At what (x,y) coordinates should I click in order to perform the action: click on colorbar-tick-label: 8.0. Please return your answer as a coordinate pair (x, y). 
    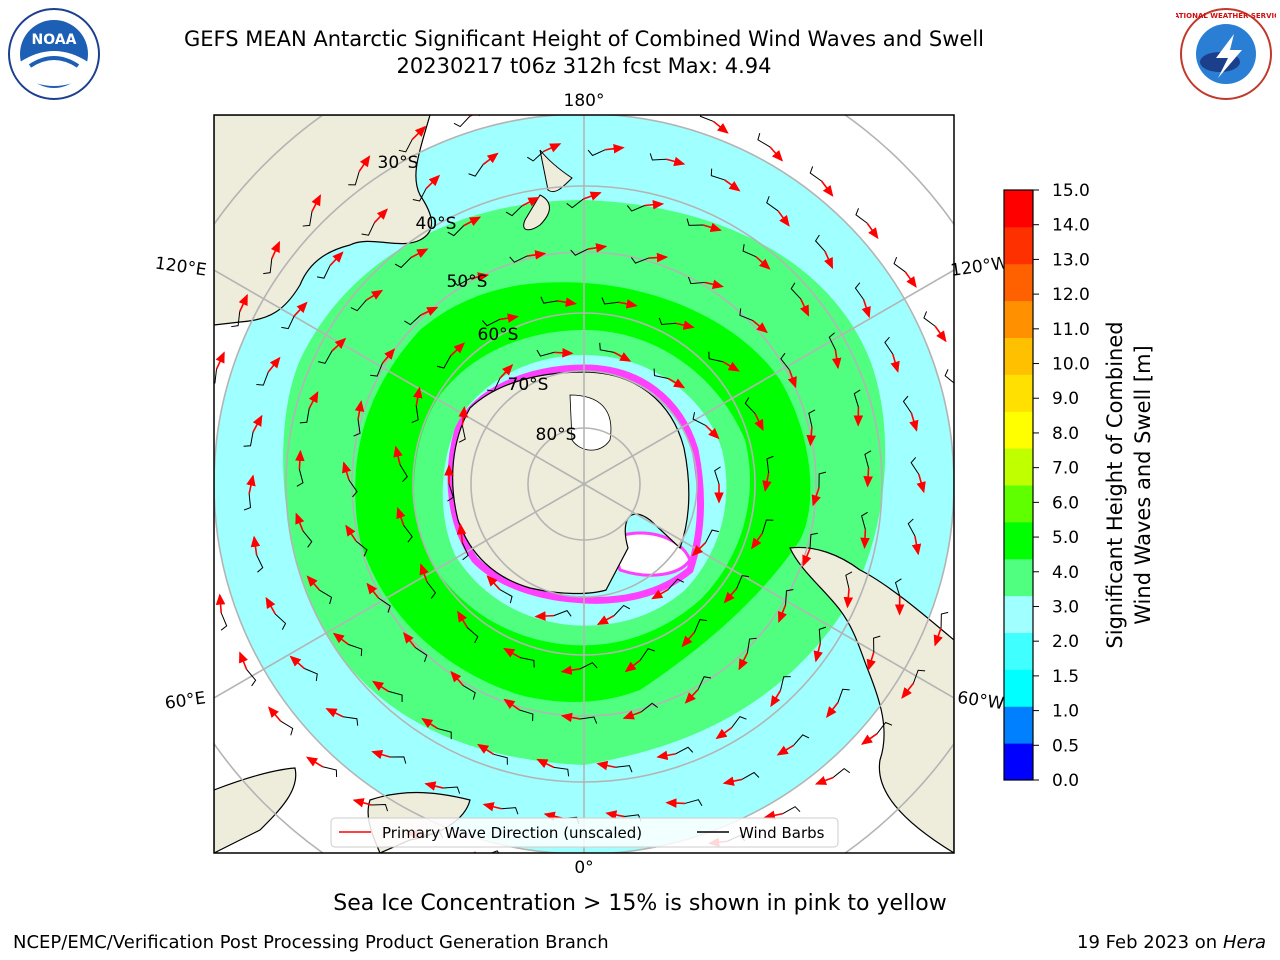
    Looking at the image, I should click on (1065, 434).